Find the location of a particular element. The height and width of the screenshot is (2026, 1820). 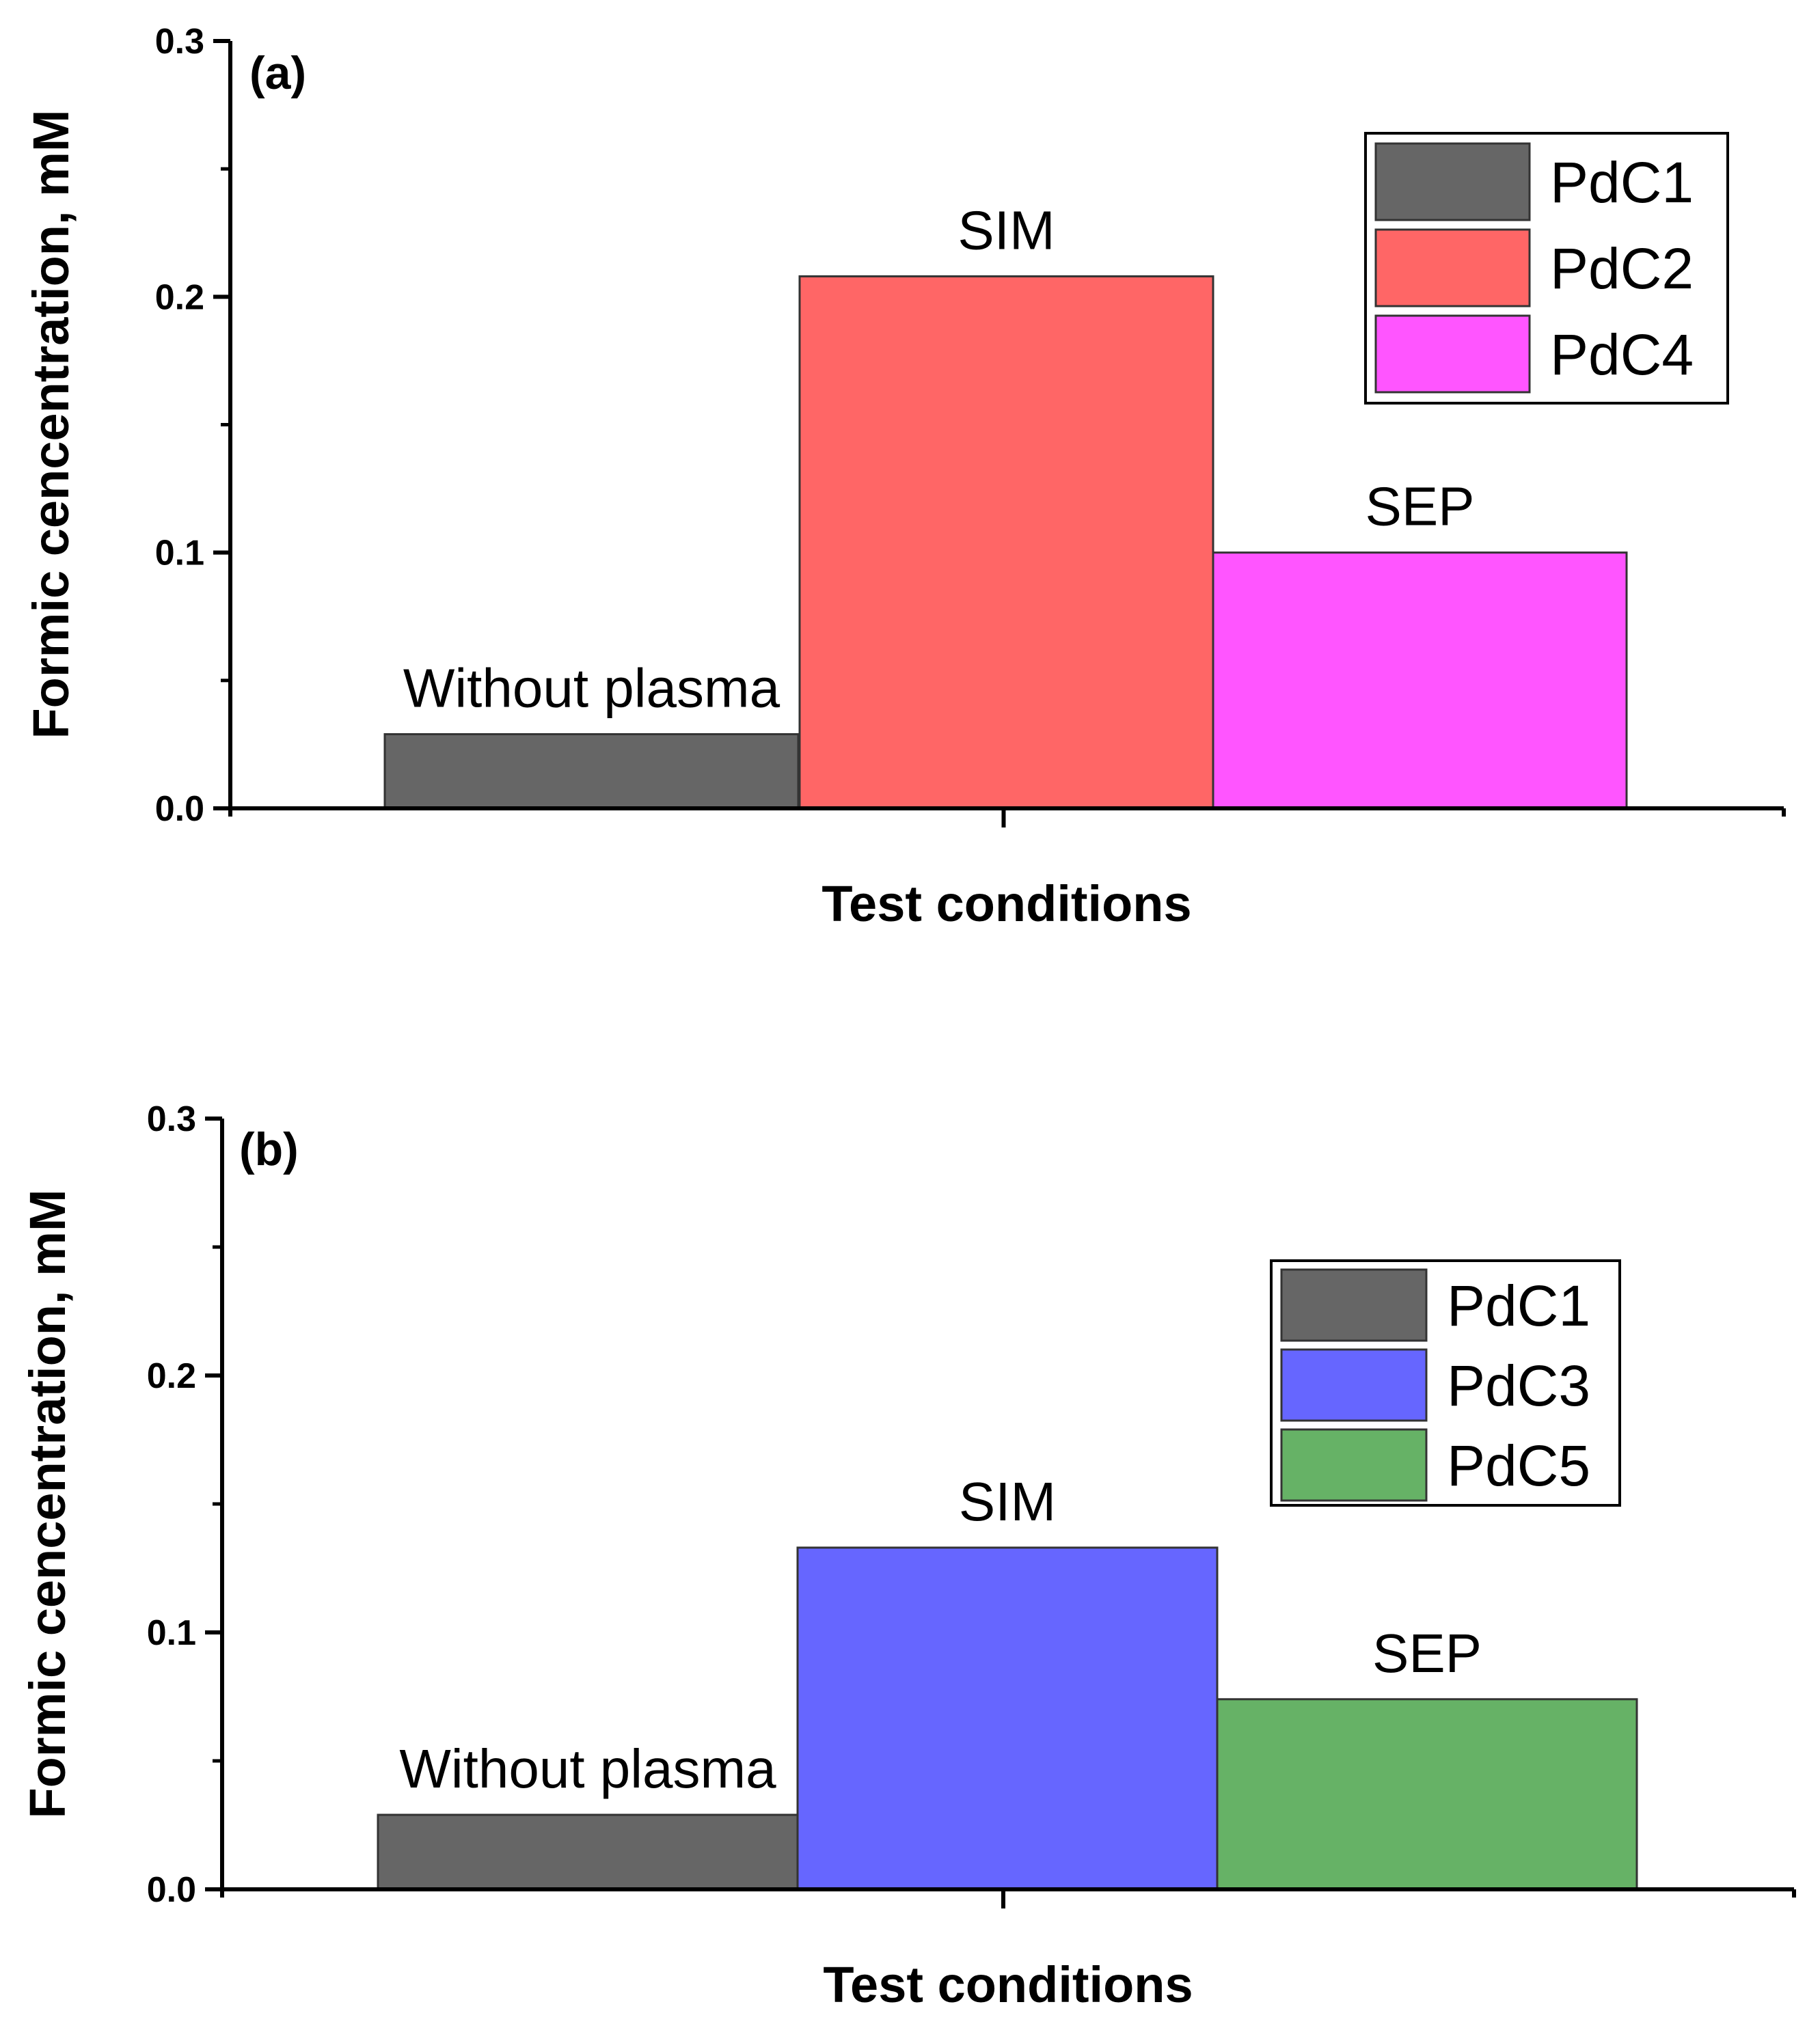

panel-label: (b) is located at coordinates (269, 1149).